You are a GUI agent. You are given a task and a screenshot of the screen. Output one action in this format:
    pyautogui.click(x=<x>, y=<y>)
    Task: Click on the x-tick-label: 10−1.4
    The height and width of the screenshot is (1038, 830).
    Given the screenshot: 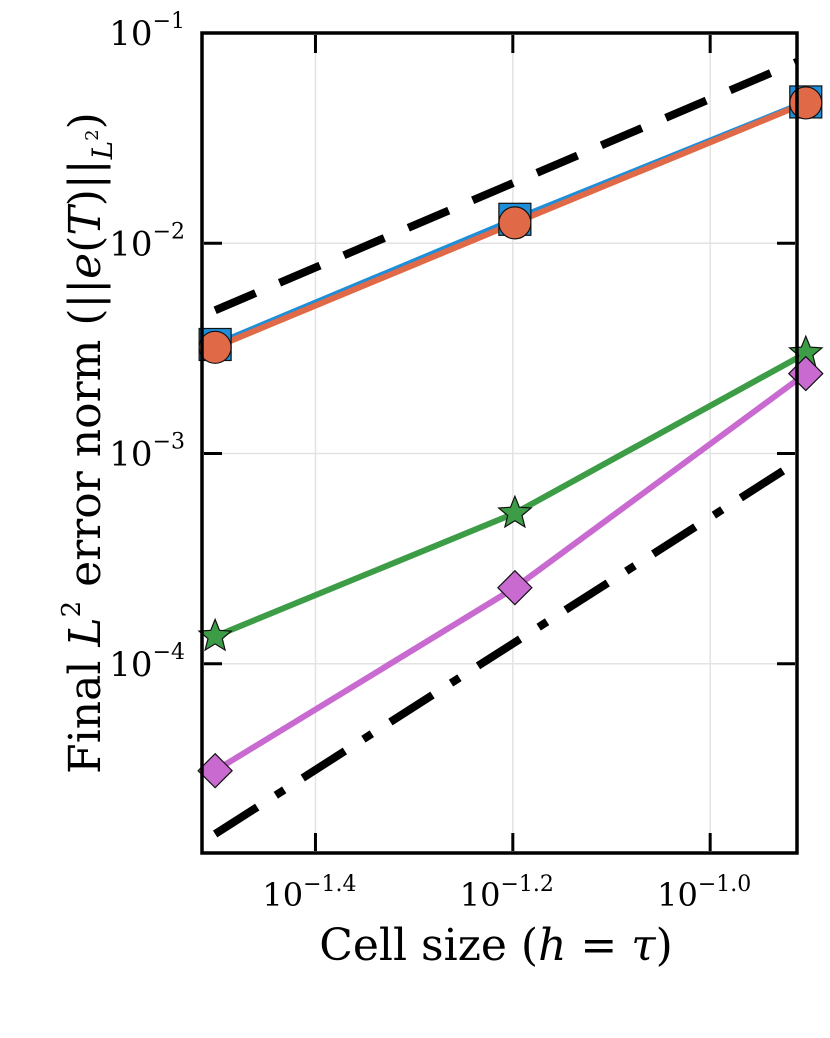 What is the action you would take?
    pyautogui.click(x=309, y=893)
    